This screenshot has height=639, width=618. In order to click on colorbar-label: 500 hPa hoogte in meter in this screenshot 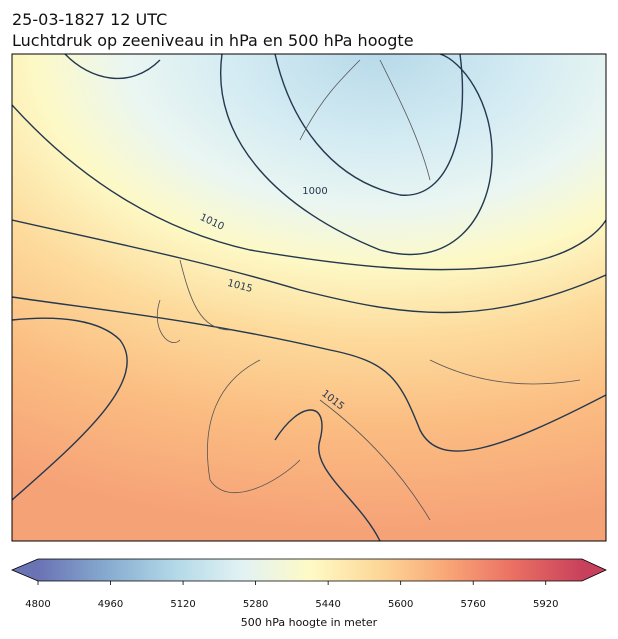, I will do `click(309, 622)`.